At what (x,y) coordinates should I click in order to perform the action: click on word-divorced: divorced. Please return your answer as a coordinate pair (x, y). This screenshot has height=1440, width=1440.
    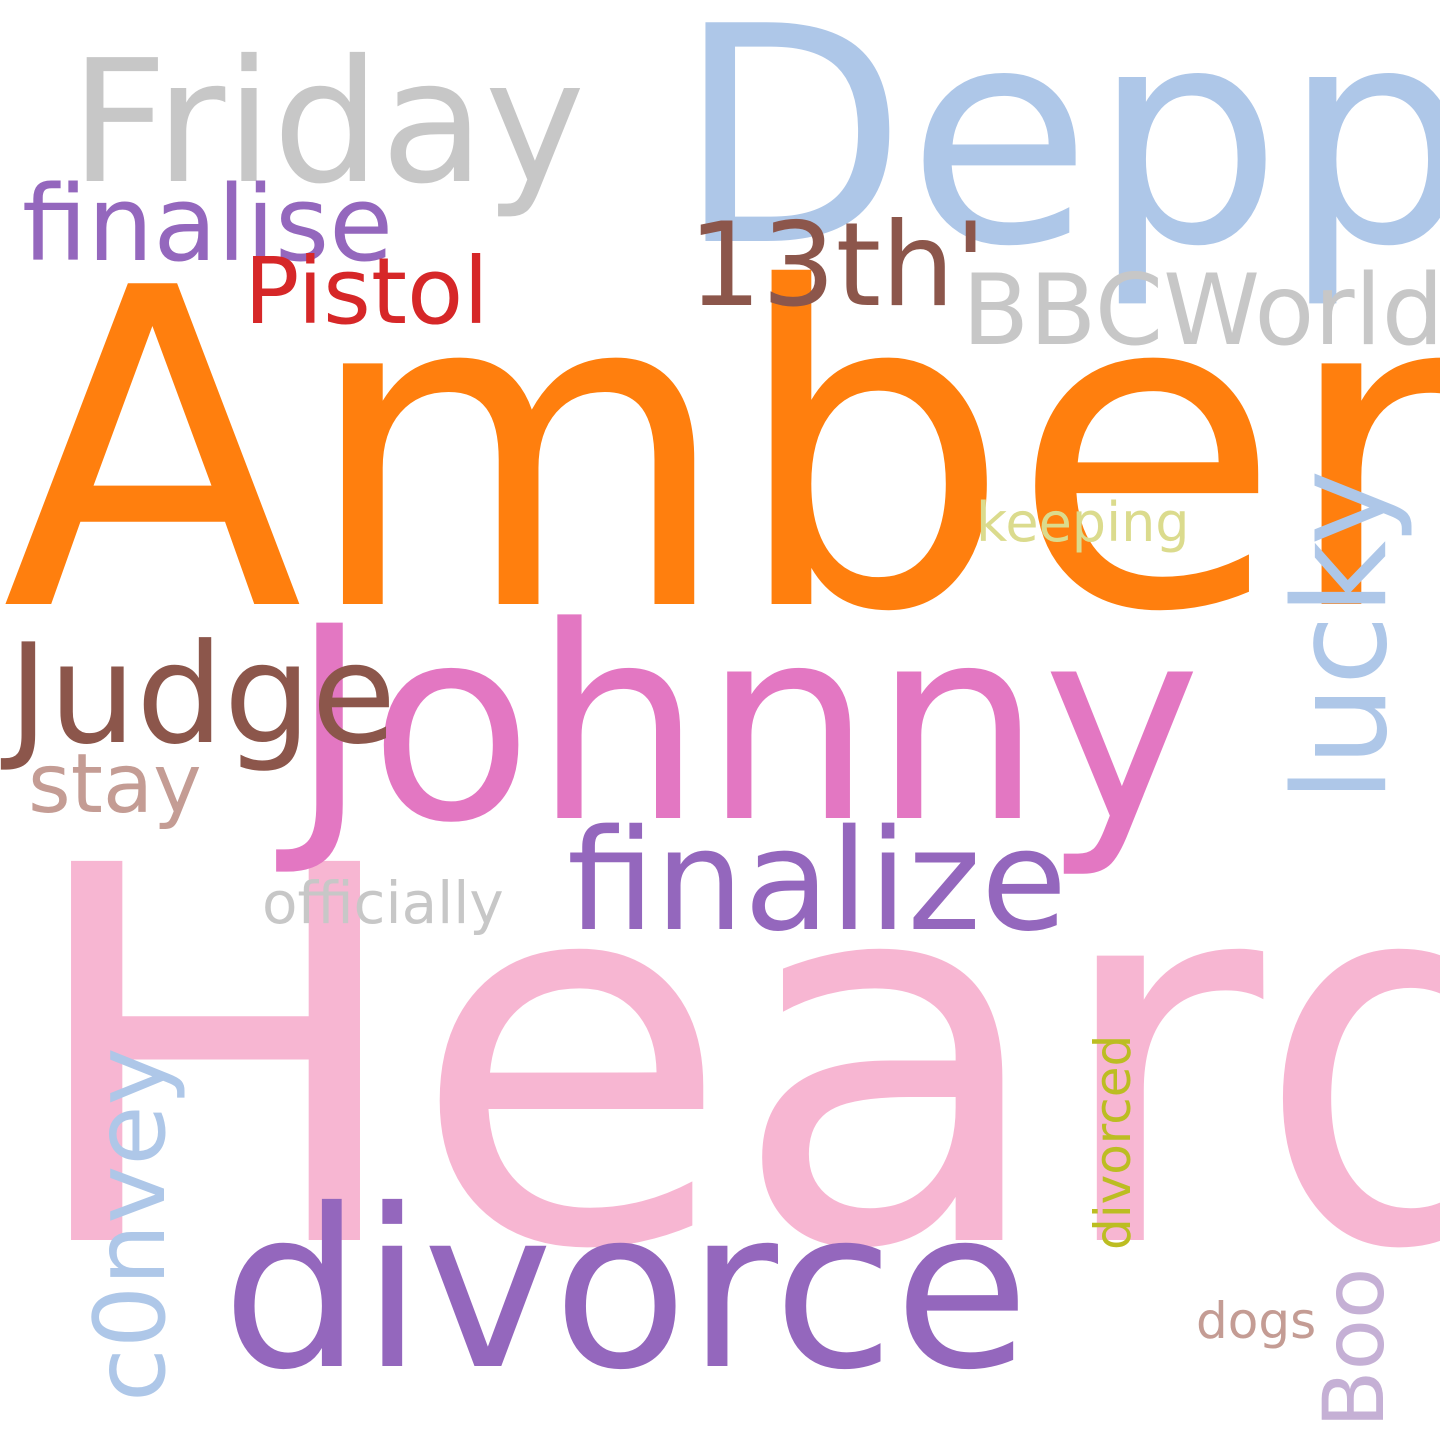
    Looking at the image, I should click on (1113, 1142).